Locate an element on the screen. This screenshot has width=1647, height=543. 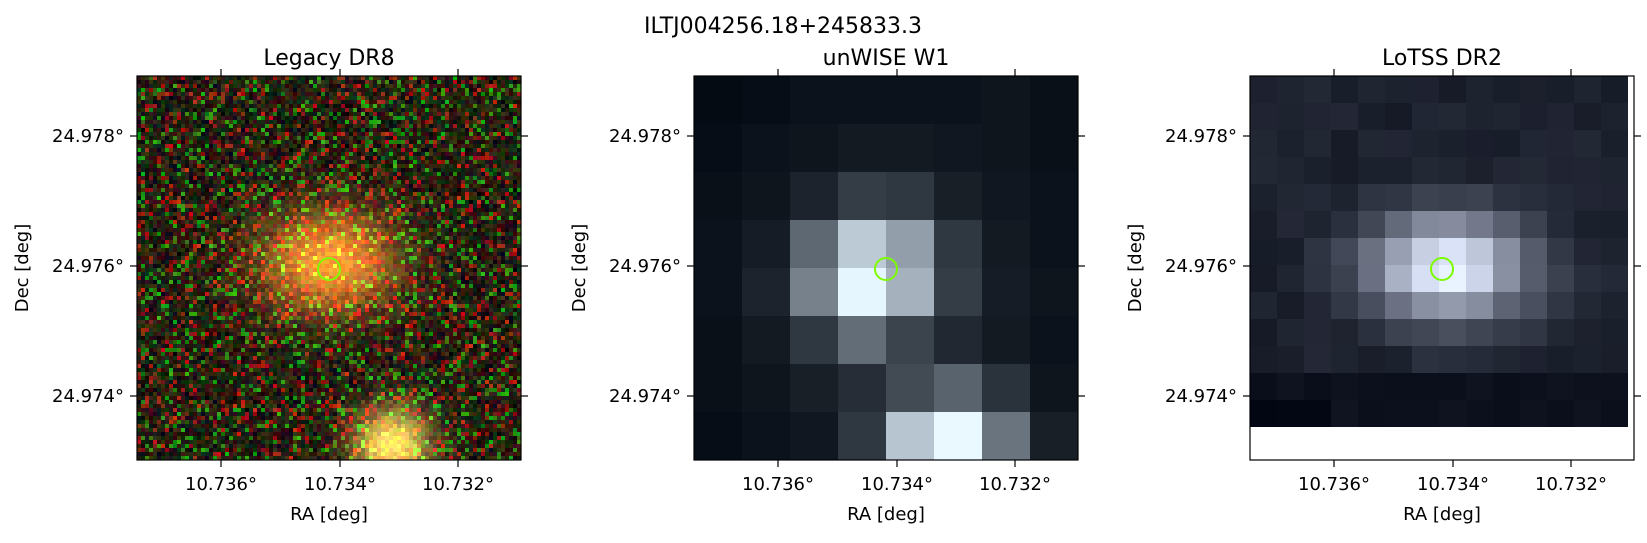
panel-title: LoTSS DR2 is located at coordinates (1442, 58).